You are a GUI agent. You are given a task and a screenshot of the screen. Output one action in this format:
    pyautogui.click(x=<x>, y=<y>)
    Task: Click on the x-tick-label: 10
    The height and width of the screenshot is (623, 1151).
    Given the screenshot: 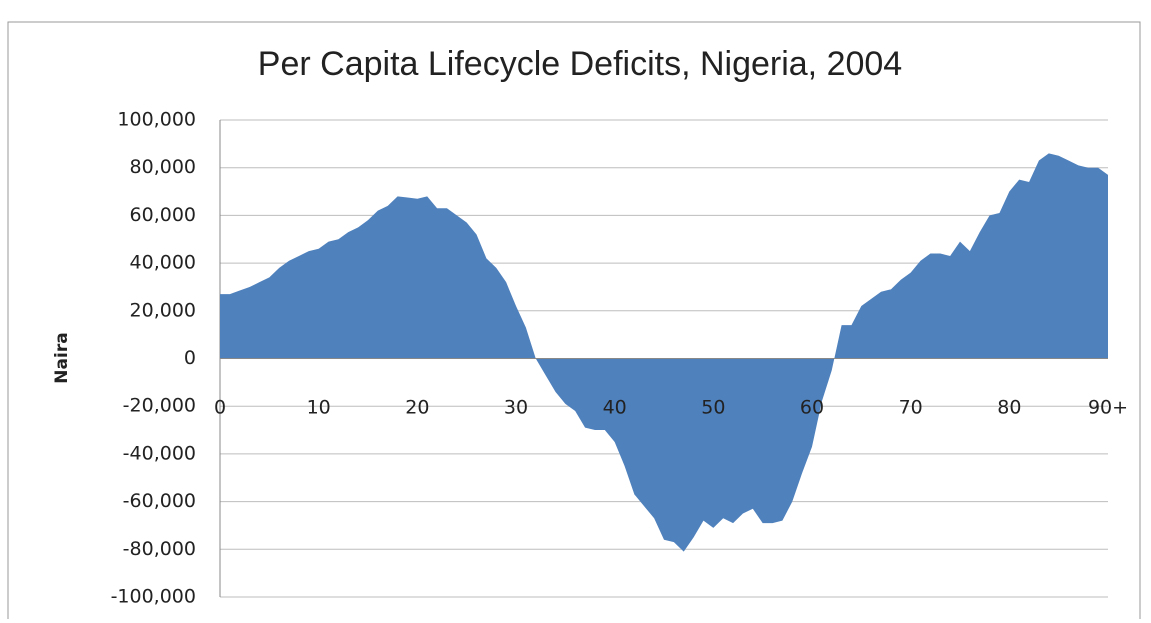 What is the action you would take?
    pyautogui.click(x=319, y=408)
    